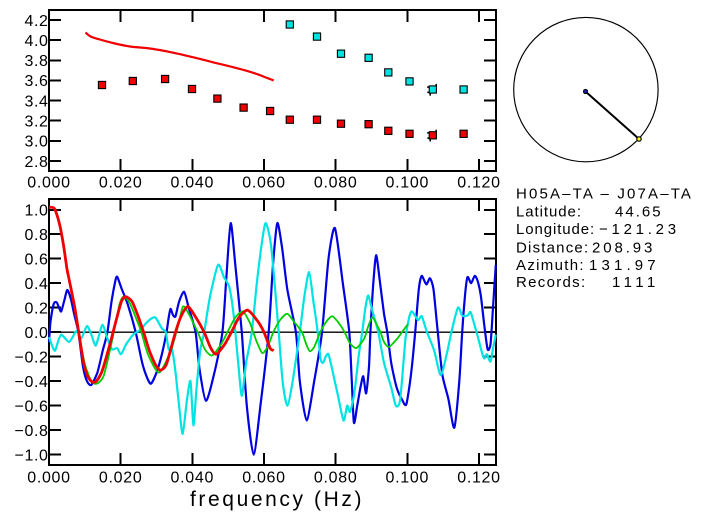 The height and width of the screenshot is (524, 702). What do you see at coordinates (623, 247) in the screenshot?
I see `svg-text: 208.93` at bounding box center [623, 247].